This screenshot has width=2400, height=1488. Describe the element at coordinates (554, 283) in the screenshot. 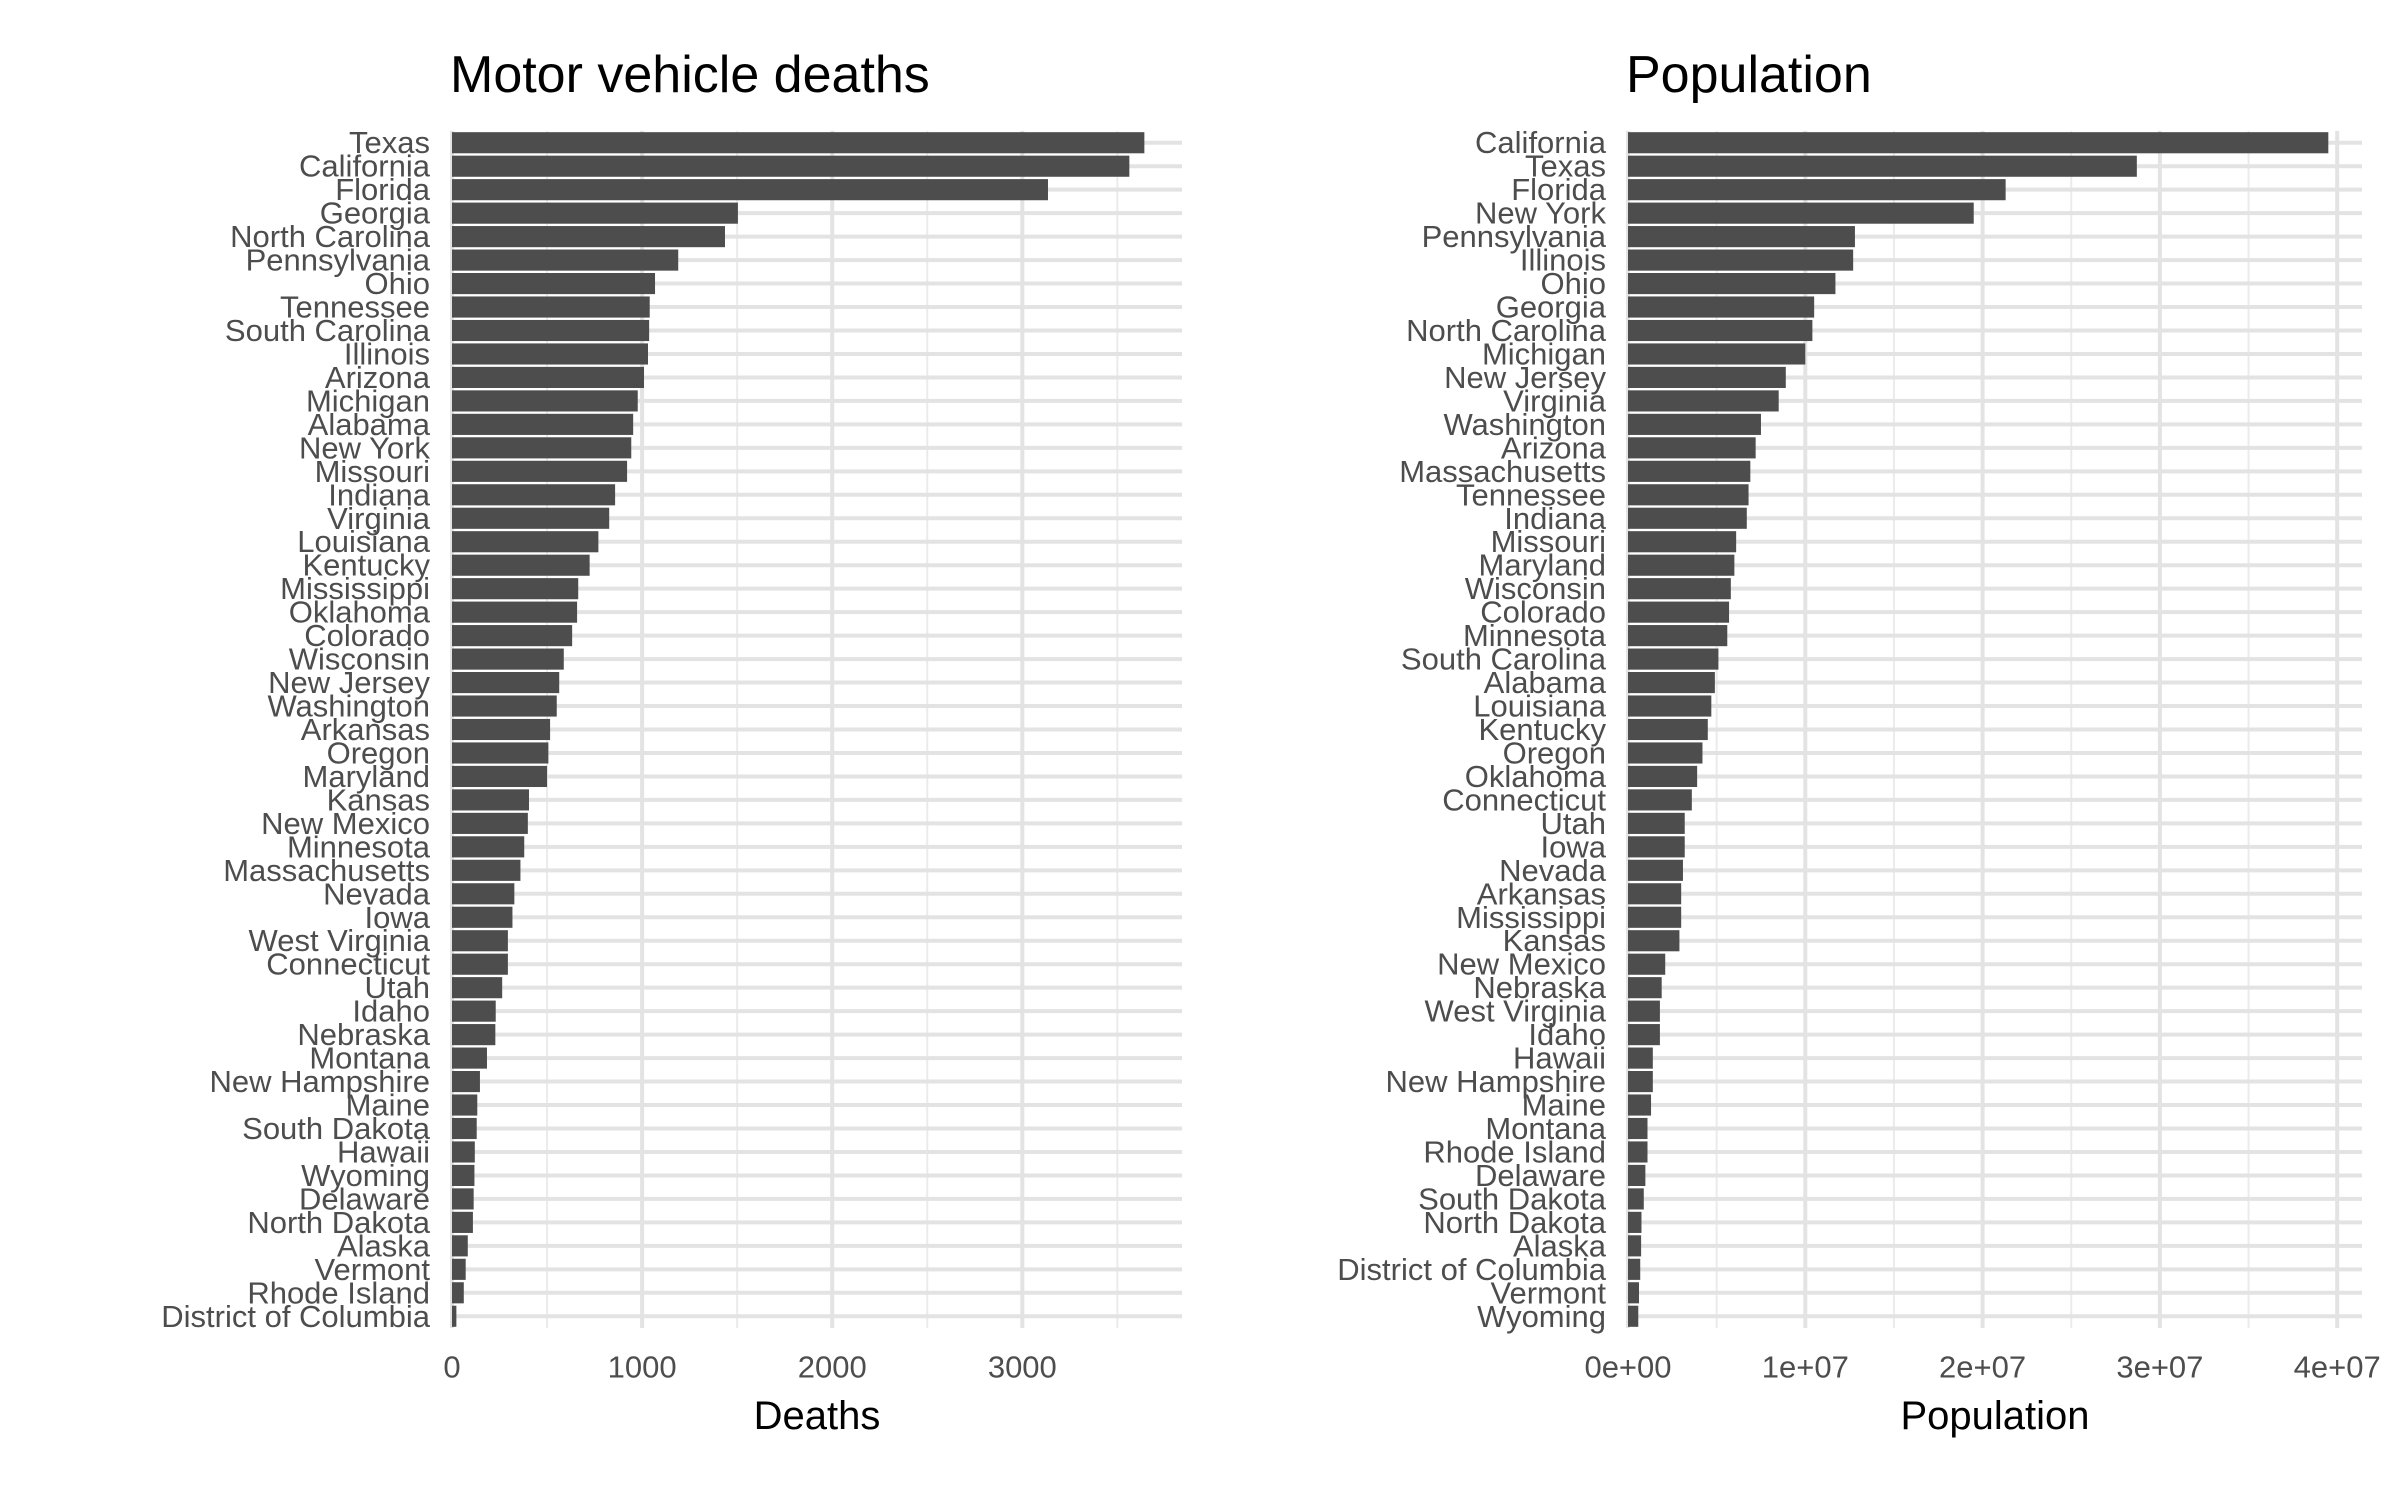

I see `bar-ohio` at that location.